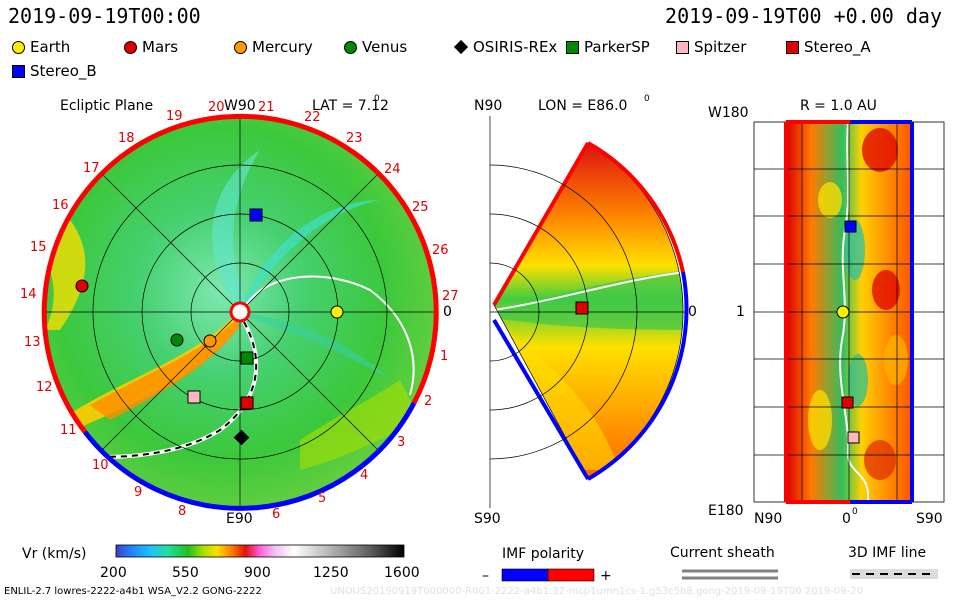 The height and width of the screenshot is (600, 960). What do you see at coordinates (515, 47) in the screenshot?
I see `legend-label: OSIRIS-REx` at bounding box center [515, 47].